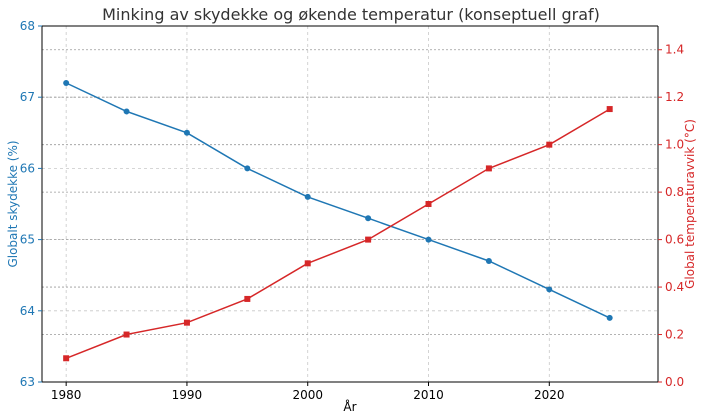 The image size is (705, 420). I want to click on right-y-tick-label: 1.2, so click(674, 97).